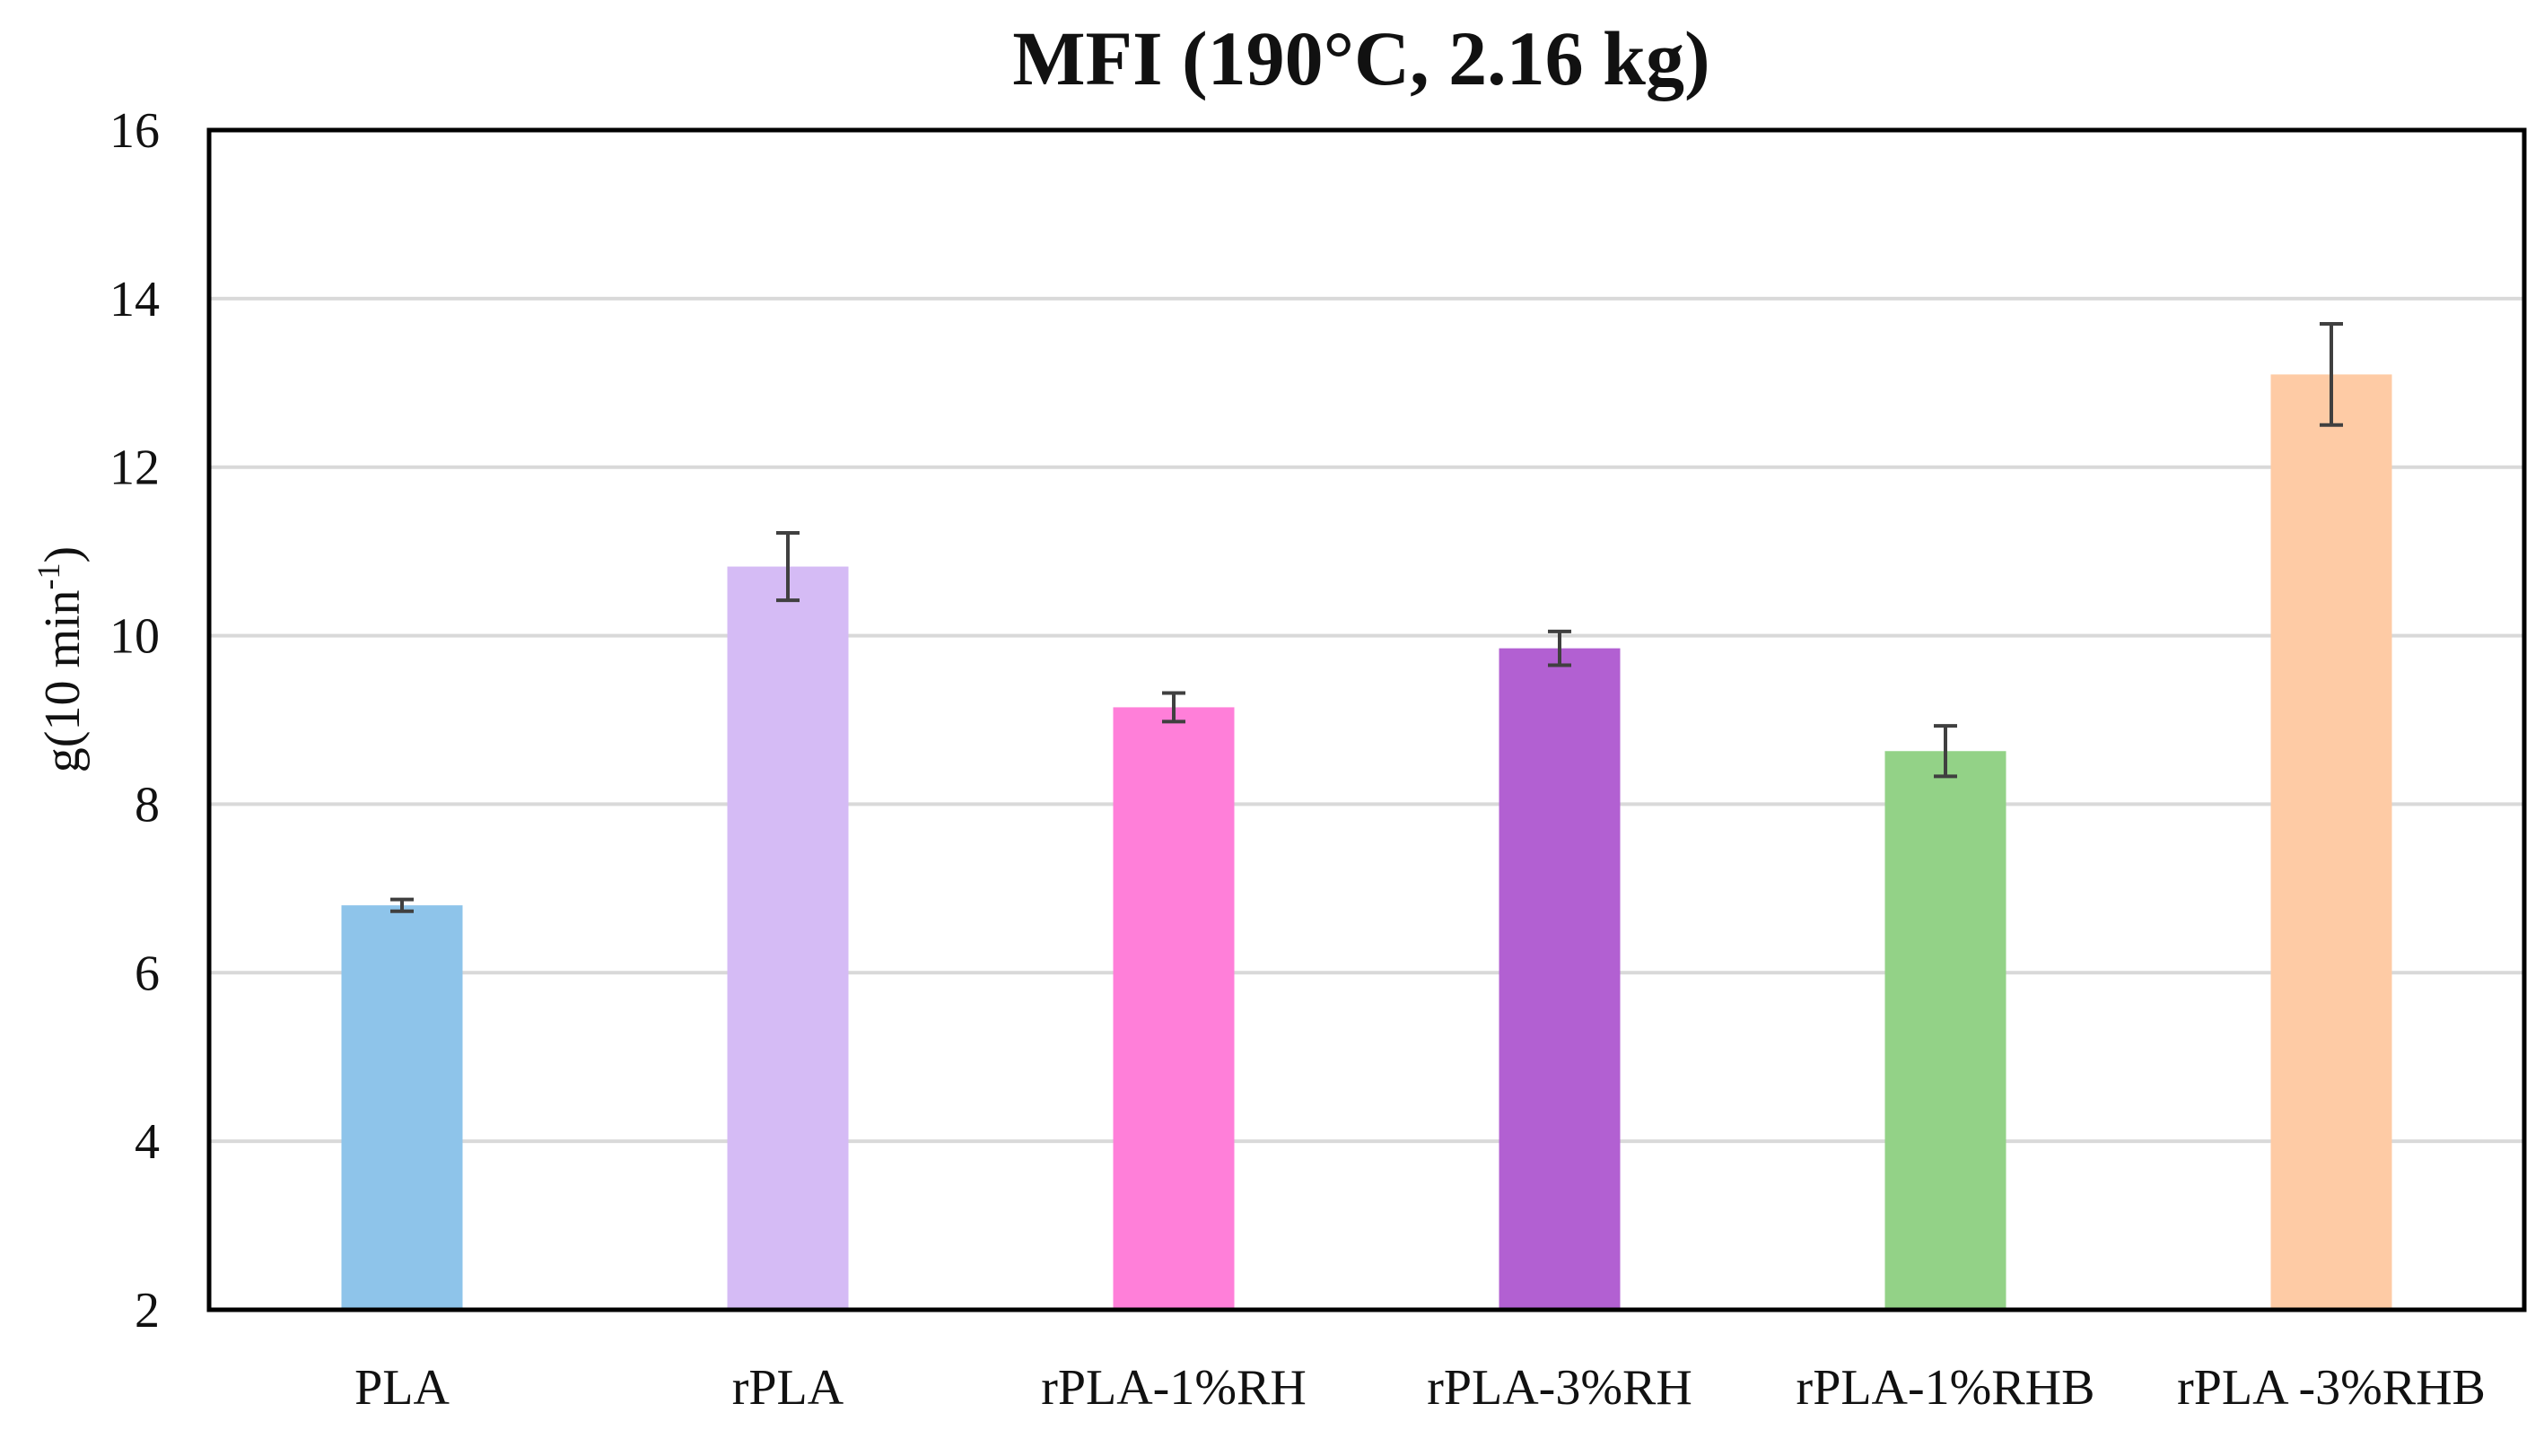 The image size is (2544, 1456). I want to click on x-category-label: rPLA-1%RHB, so click(1946, 1388).